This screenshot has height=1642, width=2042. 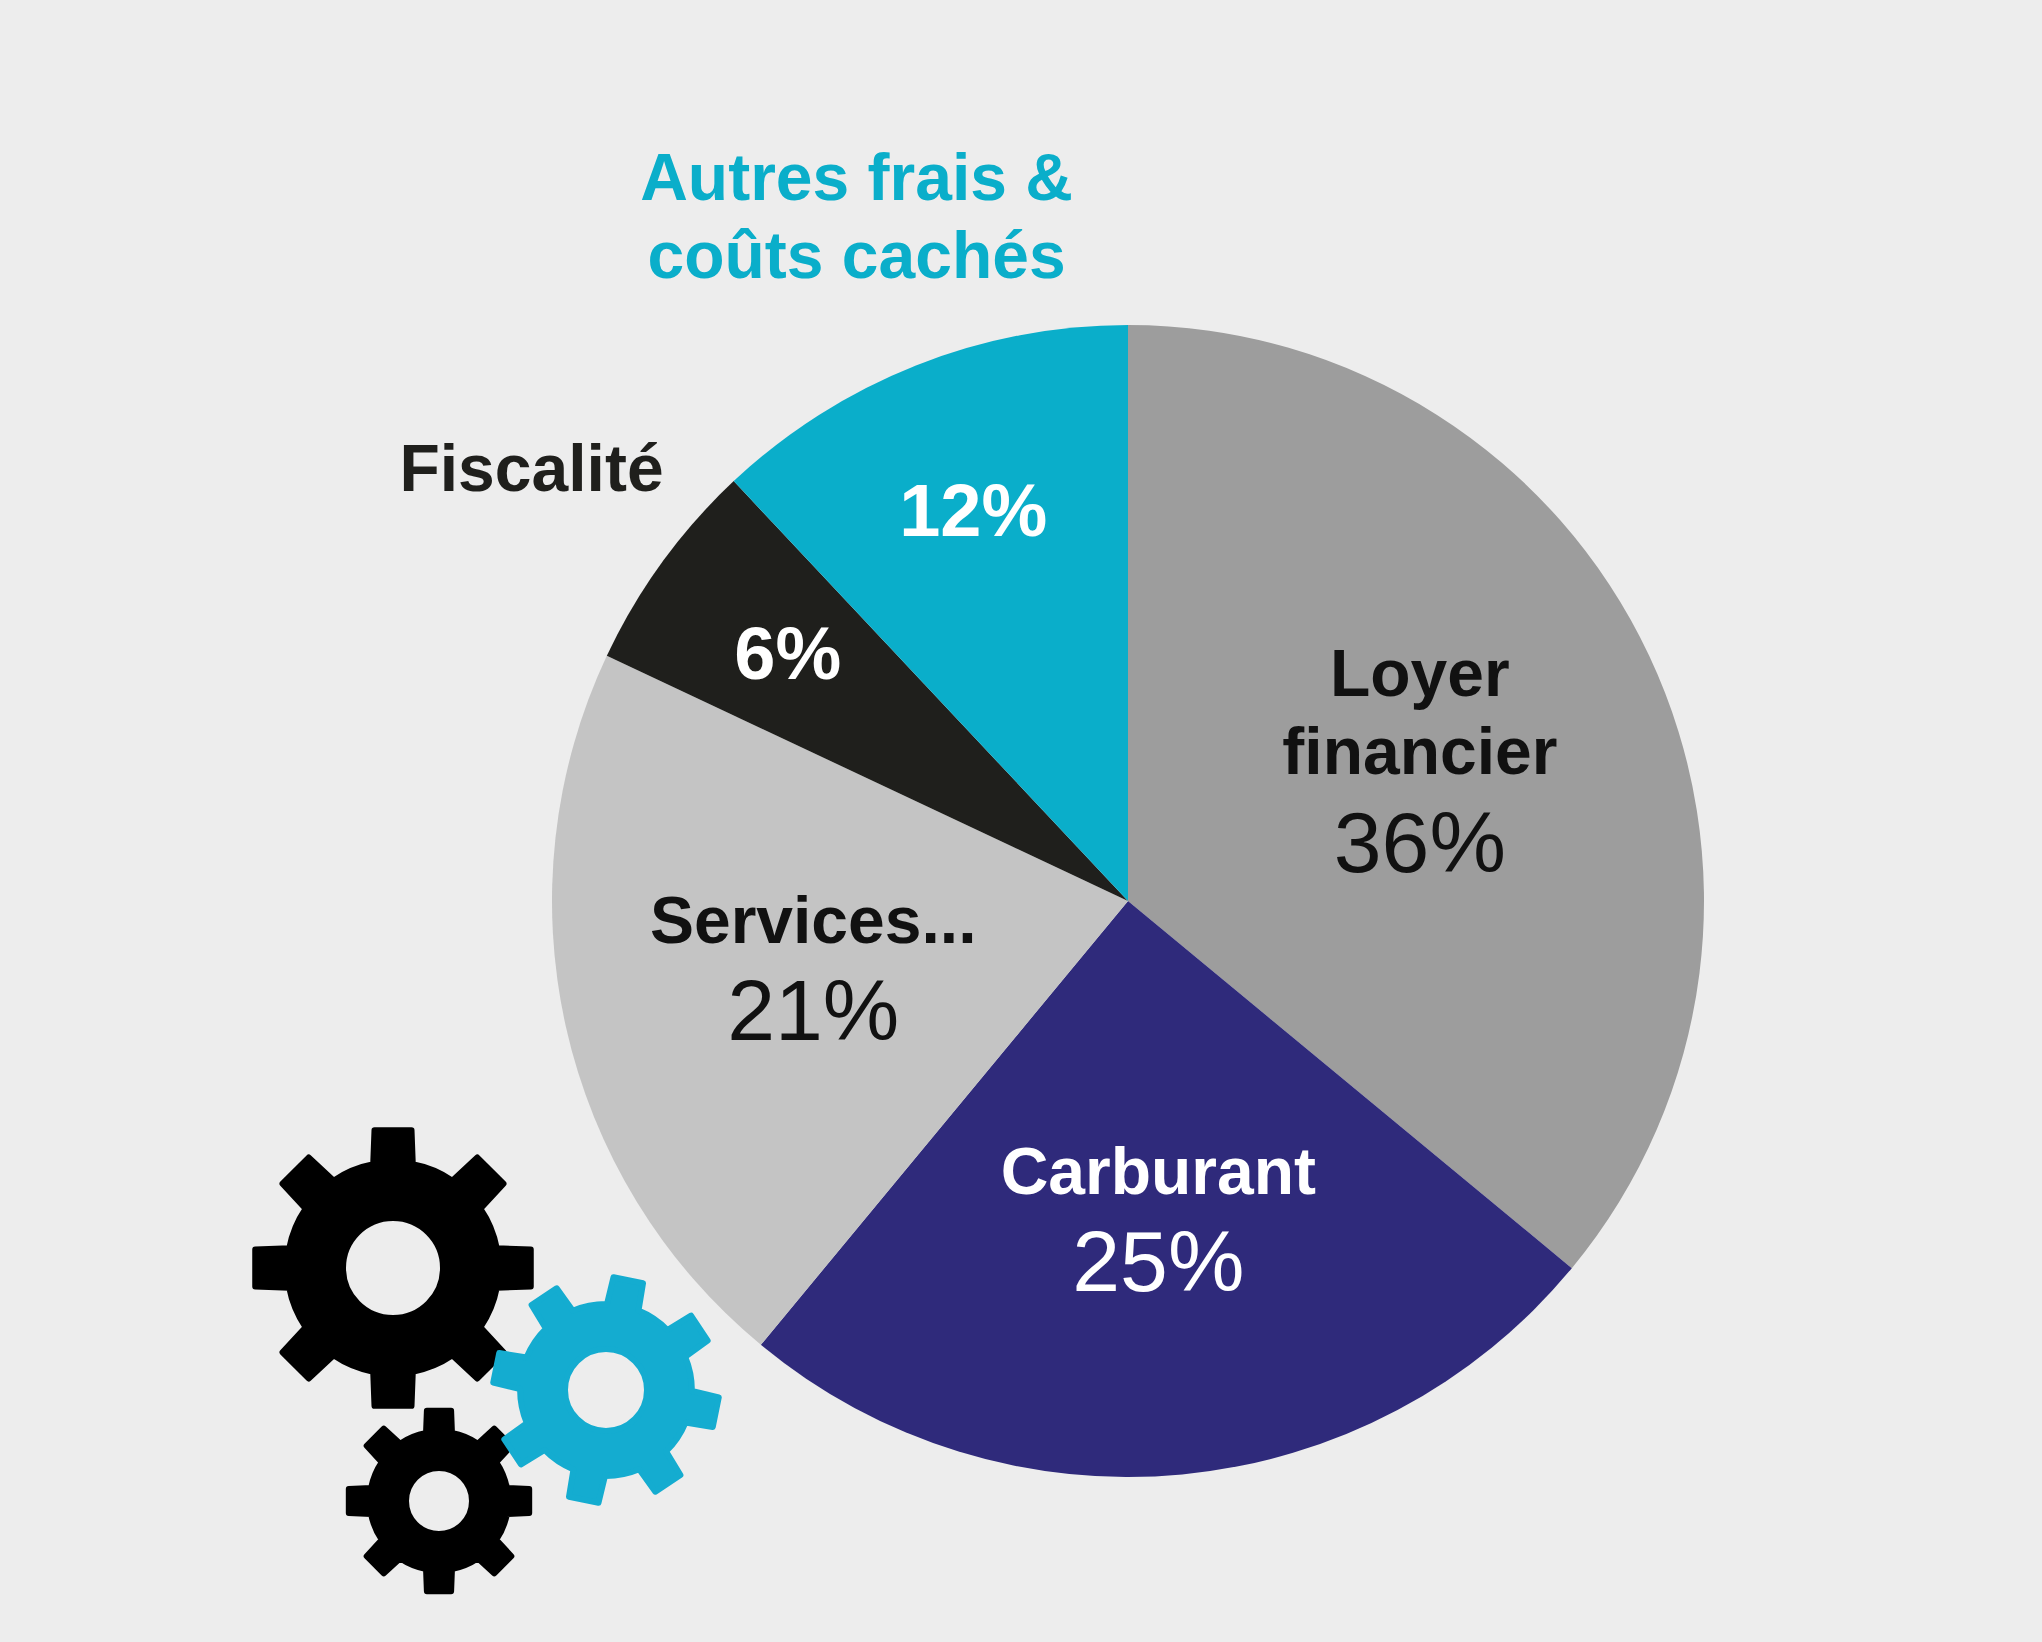 What do you see at coordinates (788, 654) in the screenshot?
I see `data-label: 6%` at bounding box center [788, 654].